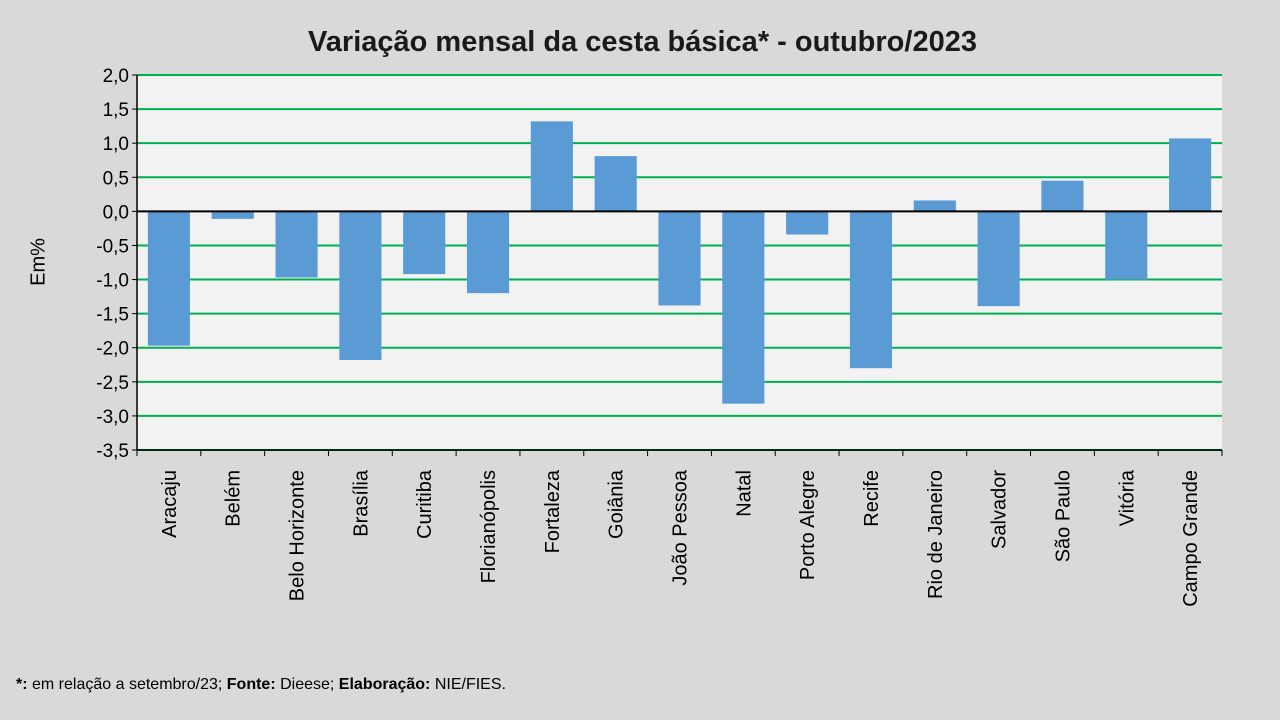 This screenshot has height=720, width=1280. Describe the element at coordinates (112, 383) in the screenshot. I see `y-tick-label: -2,5` at that location.